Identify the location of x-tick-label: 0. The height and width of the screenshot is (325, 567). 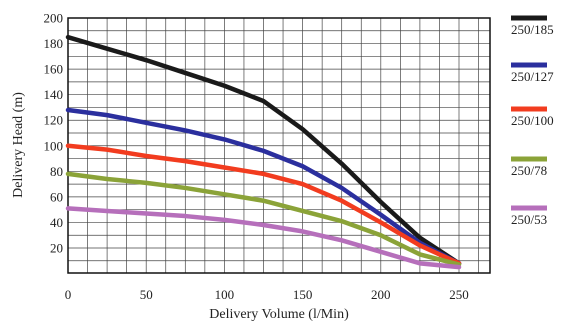
(68, 294).